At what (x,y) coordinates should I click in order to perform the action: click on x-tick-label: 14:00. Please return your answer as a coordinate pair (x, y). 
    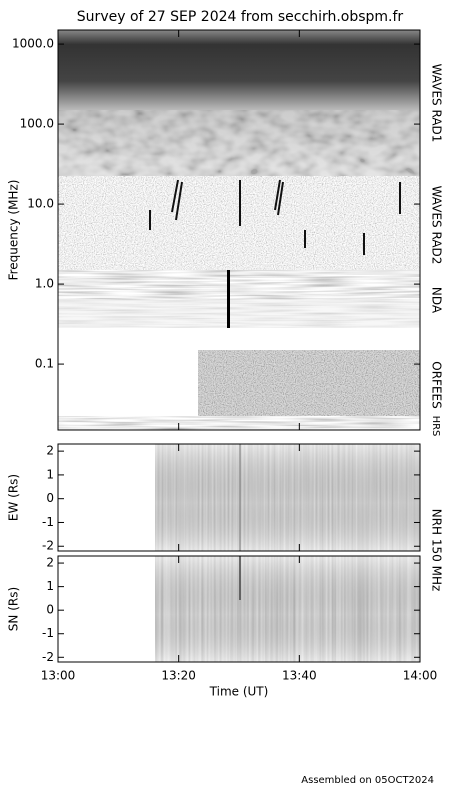
    Looking at the image, I should click on (420, 676).